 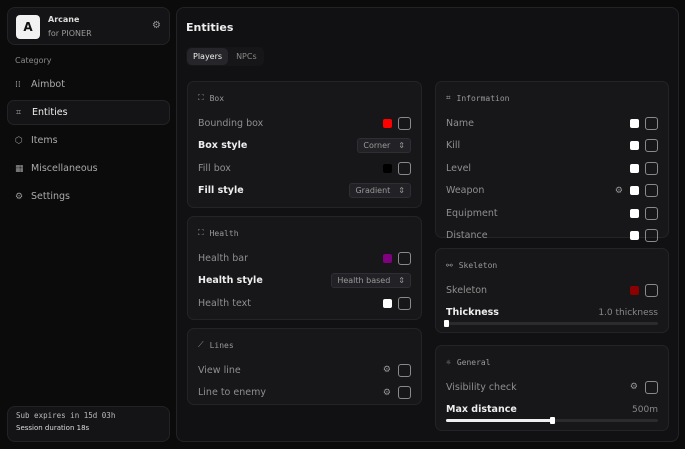 I want to click on setting-row: Equipment, so click(x=552, y=213).